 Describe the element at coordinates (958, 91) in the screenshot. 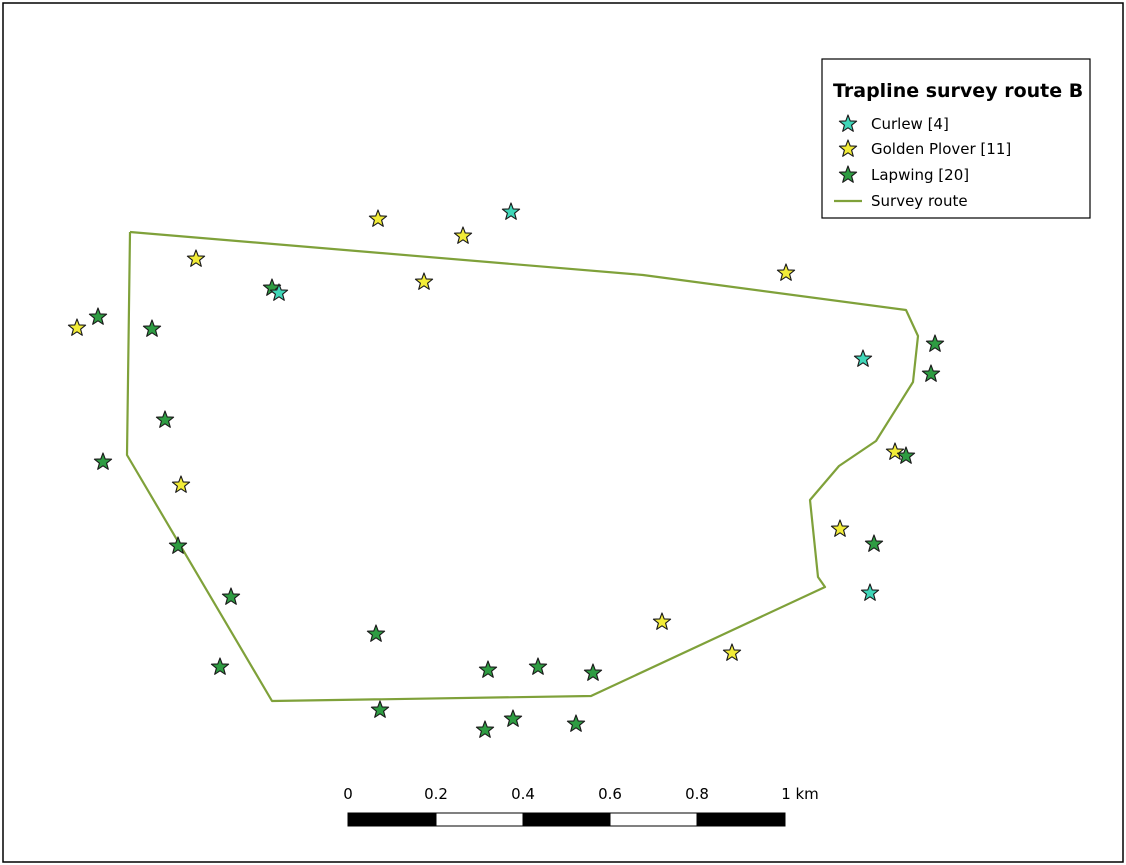

I see `legend-title: Trapline survey route B` at that location.